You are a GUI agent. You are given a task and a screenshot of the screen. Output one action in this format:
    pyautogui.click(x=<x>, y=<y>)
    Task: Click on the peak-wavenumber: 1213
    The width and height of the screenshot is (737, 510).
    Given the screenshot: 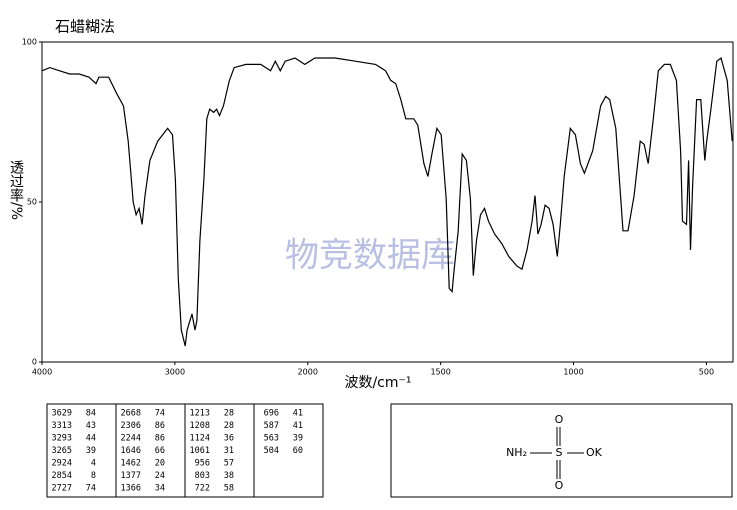 What is the action you would take?
    pyautogui.click(x=200, y=414)
    